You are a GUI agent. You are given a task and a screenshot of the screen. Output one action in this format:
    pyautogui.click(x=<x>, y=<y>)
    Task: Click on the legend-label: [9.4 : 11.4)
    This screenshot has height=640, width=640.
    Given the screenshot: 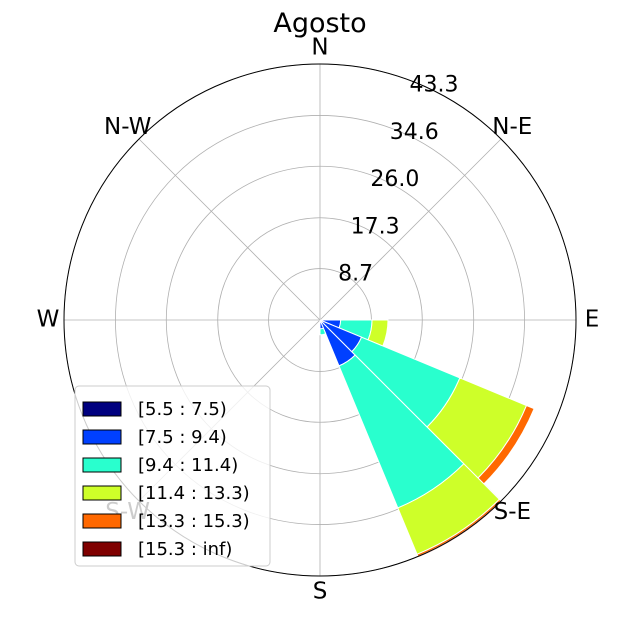 What is the action you would take?
    pyautogui.click(x=188, y=465)
    